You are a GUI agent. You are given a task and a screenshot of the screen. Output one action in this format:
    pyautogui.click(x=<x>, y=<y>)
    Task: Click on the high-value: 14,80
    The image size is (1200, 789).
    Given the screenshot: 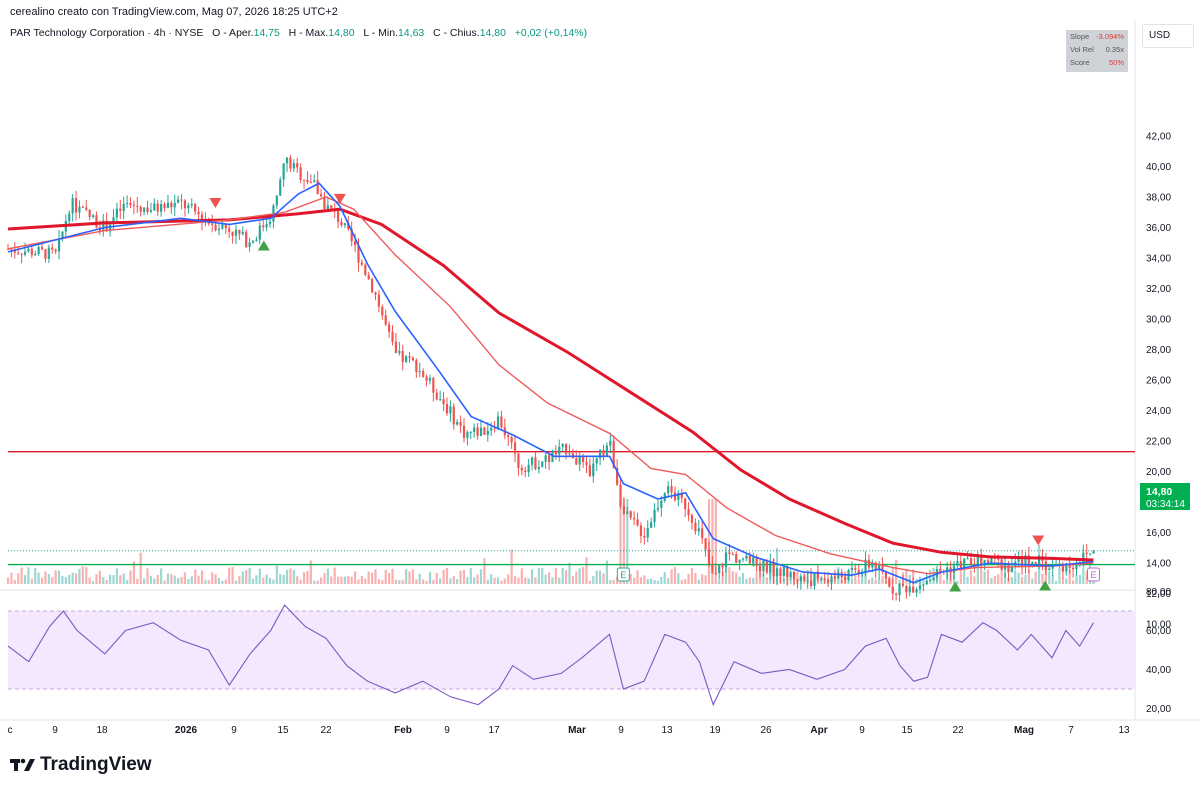 What is the action you would take?
    pyautogui.click(x=341, y=33)
    